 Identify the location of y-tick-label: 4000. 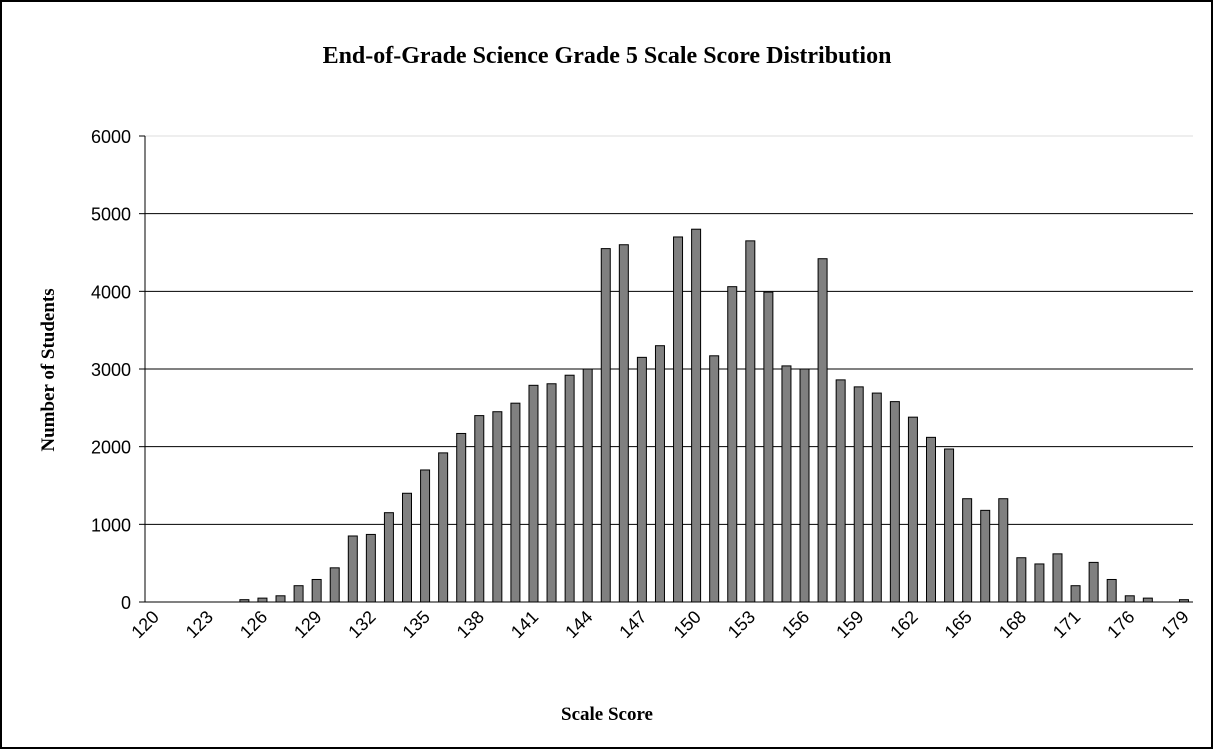
(111, 292).